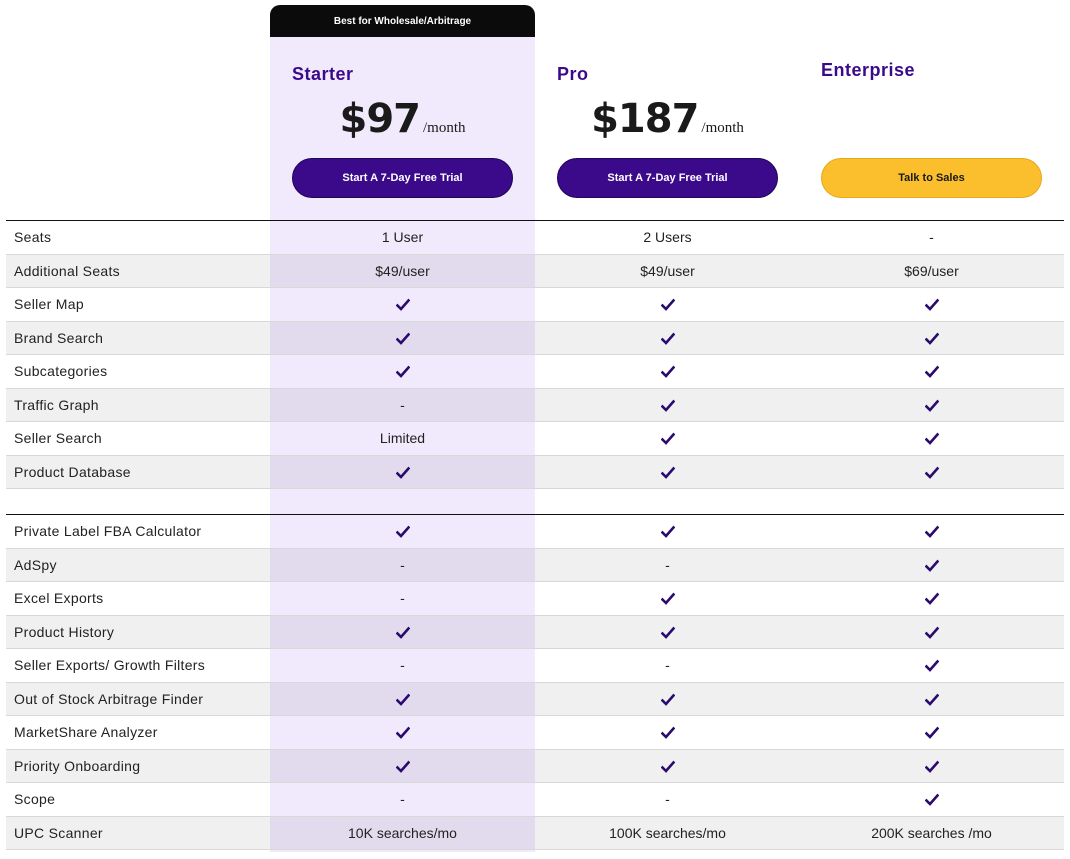 Image resolution: width=1070 pixels, height=859 pixels. I want to click on best-for-badge: Best for Wholesale/Arbitrage, so click(402, 21).